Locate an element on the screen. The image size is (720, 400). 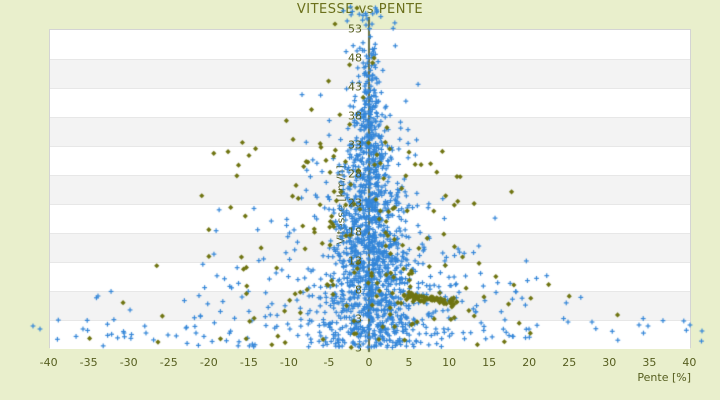
x-tick-label: -10 is located at coordinates (288, 362).